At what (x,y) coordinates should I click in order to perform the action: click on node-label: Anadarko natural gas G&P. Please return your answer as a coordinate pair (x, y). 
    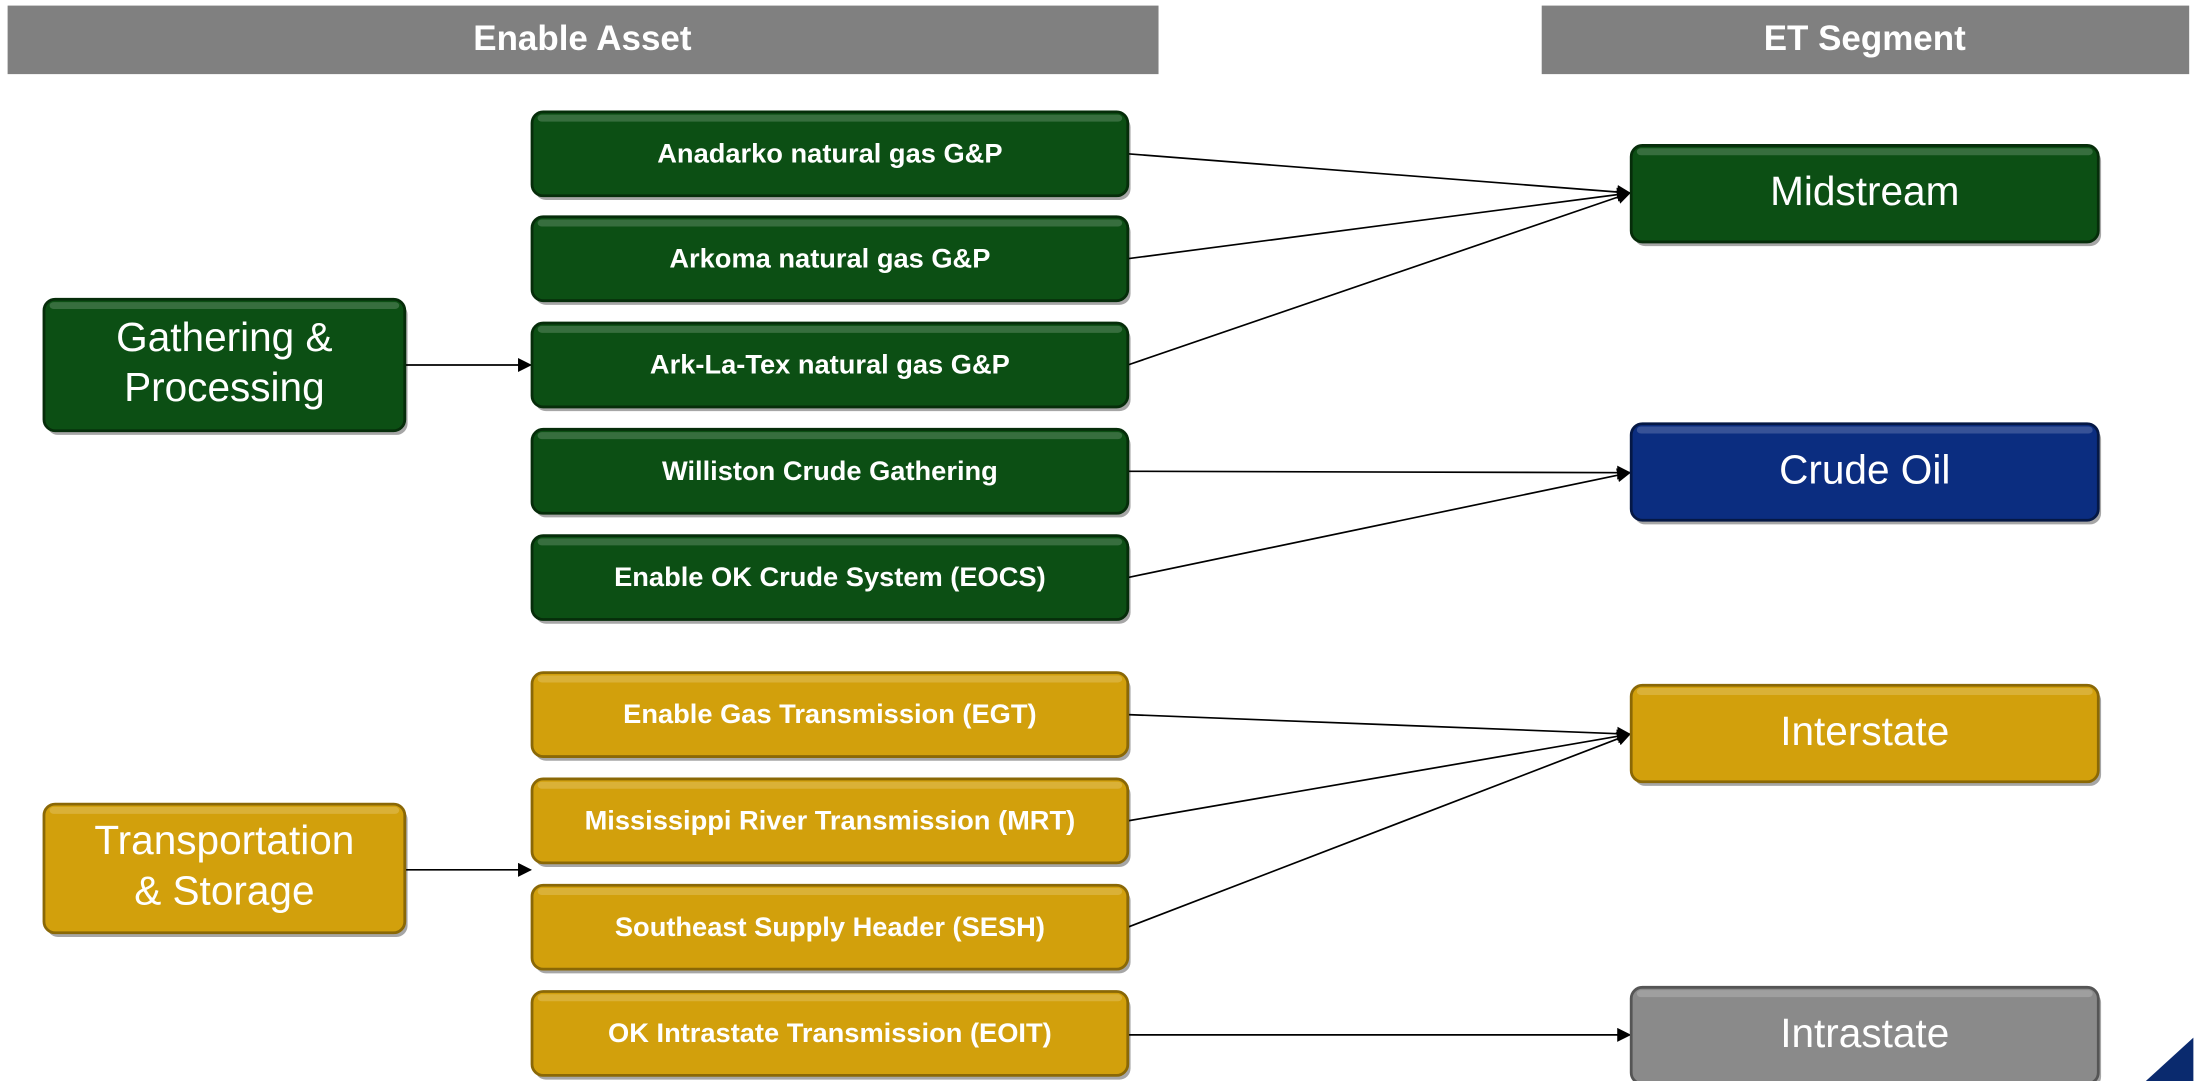
    Looking at the image, I should click on (829, 152).